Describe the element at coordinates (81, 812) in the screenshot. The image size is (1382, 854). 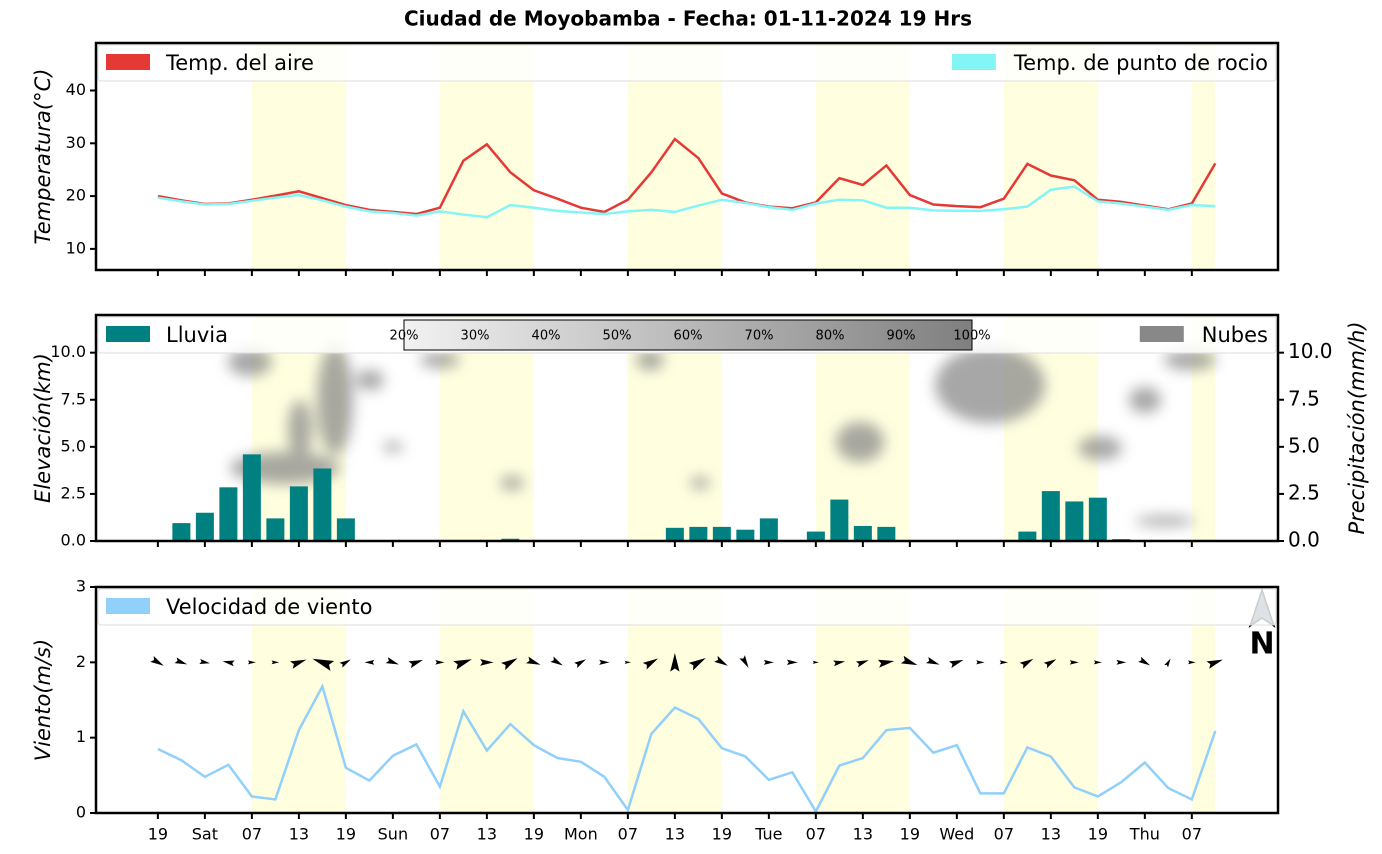
I see `y-tick-label: 0` at that location.